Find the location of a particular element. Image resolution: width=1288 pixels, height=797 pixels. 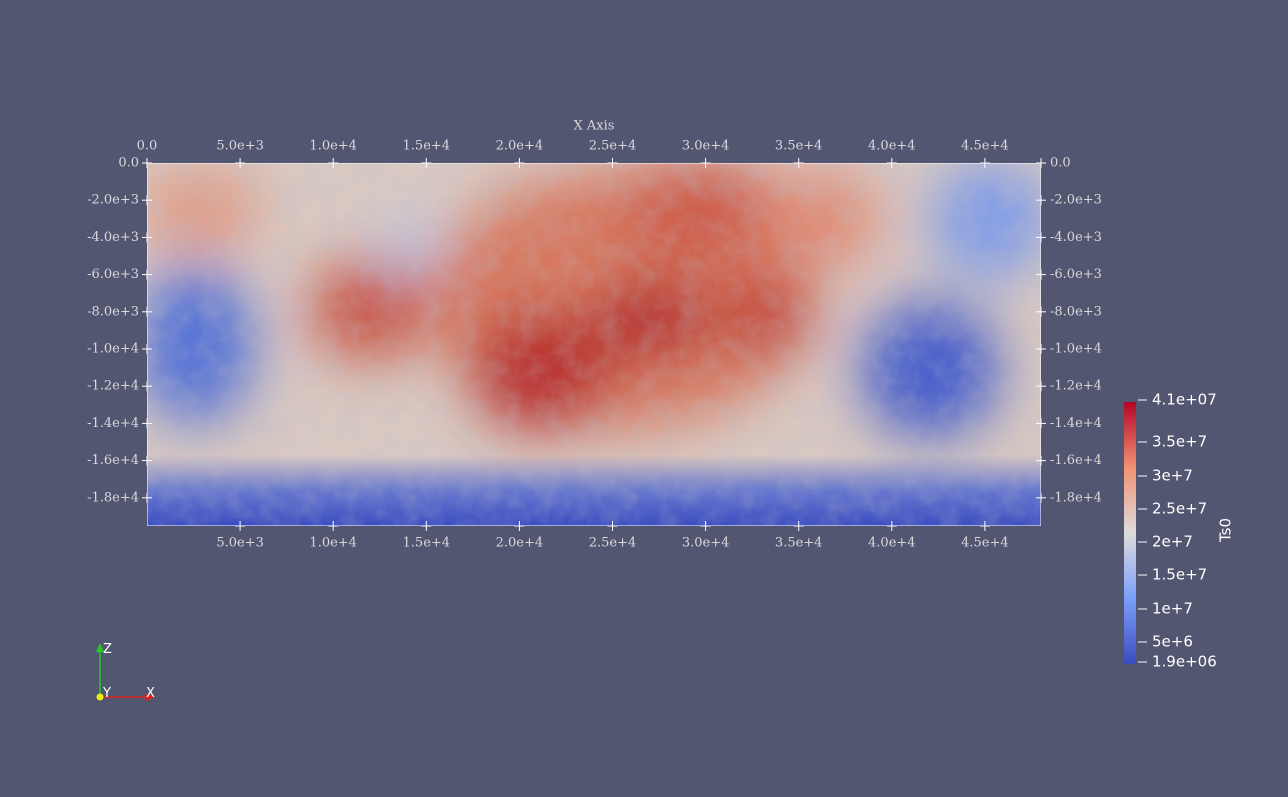

axis-title: X Axis is located at coordinates (594, 126).